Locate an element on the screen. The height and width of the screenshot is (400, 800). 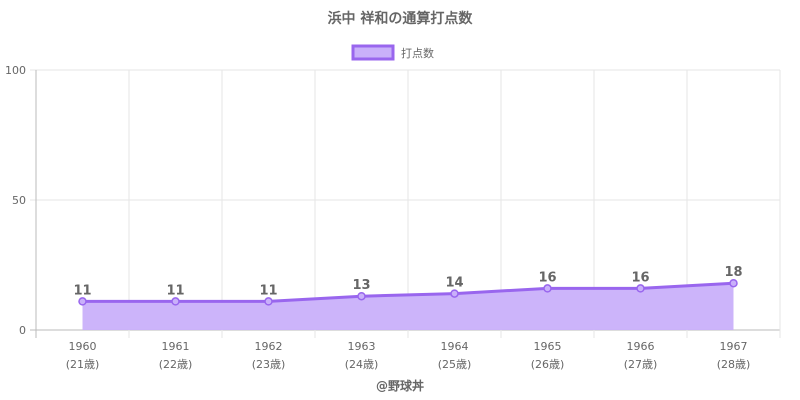
chart-title: 浜中 祥和の通算打点数 is located at coordinates (401, 18).